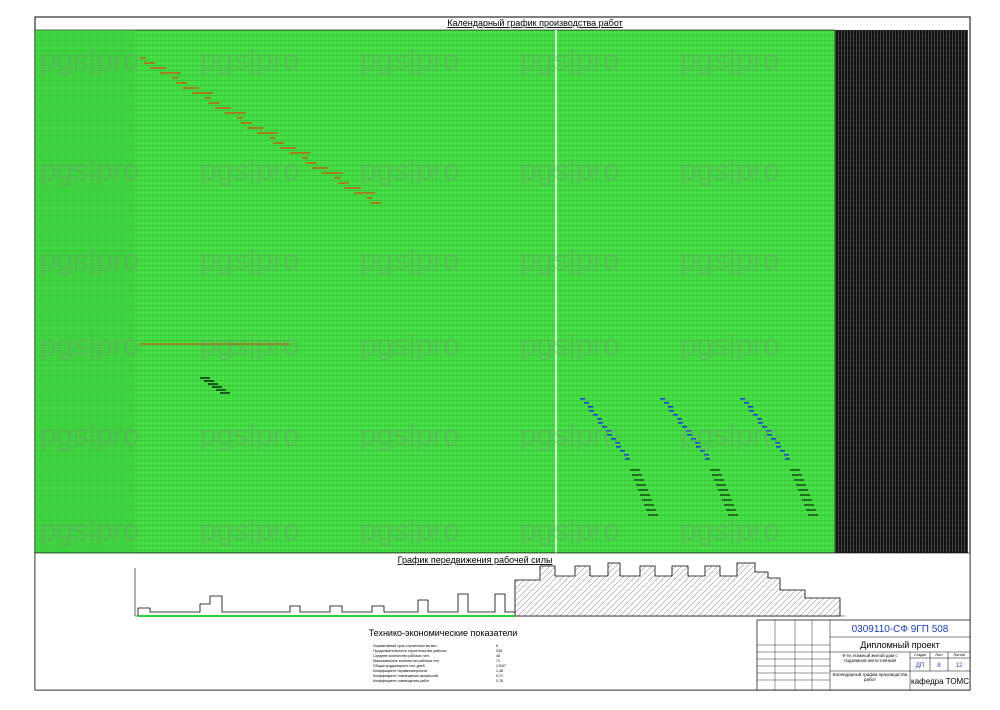  What do you see at coordinates (497, 646) in the screenshot?
I see `indicator-value: 8` at bounding box center [497, 646].